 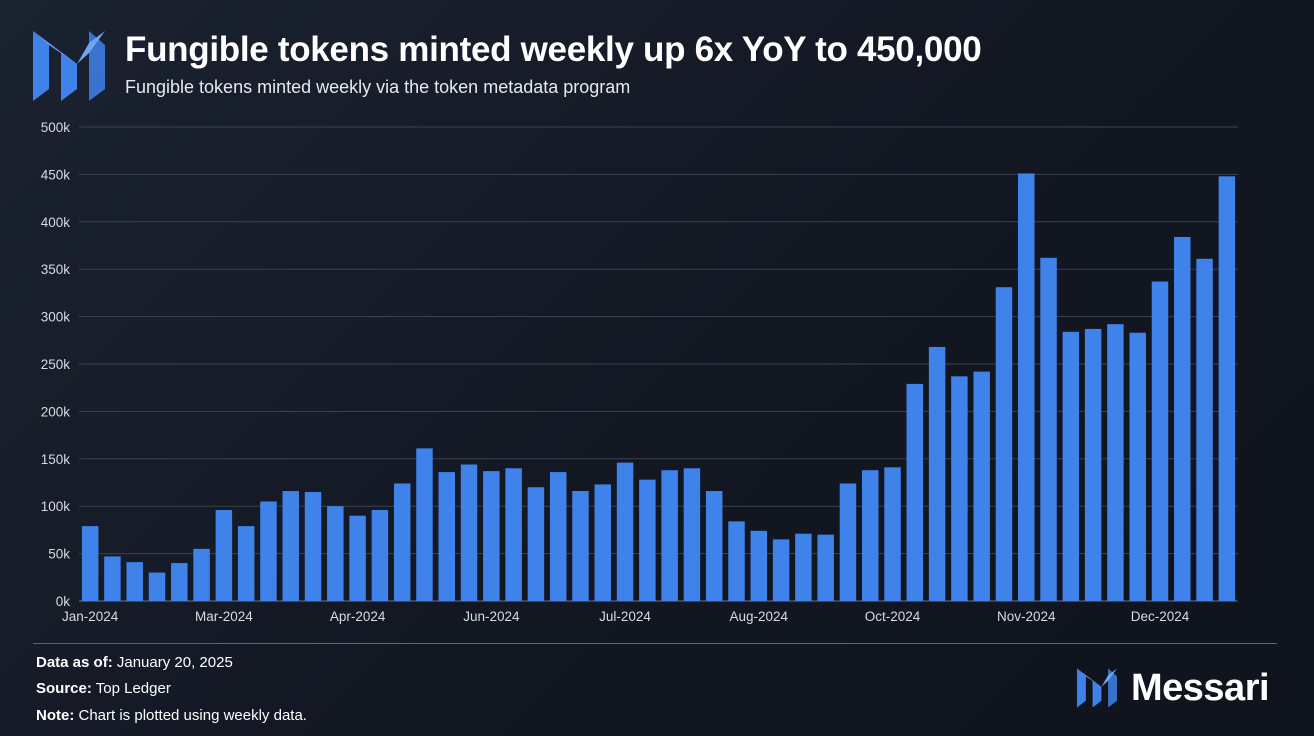 I want to click on x-tick-label: Jul-2024, so click(x=625, y=616).